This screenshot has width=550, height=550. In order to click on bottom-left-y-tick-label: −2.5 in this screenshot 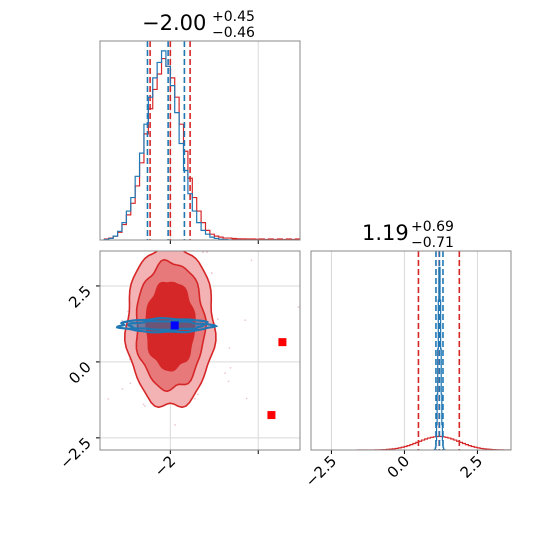, I will do `click(75, 453)`.